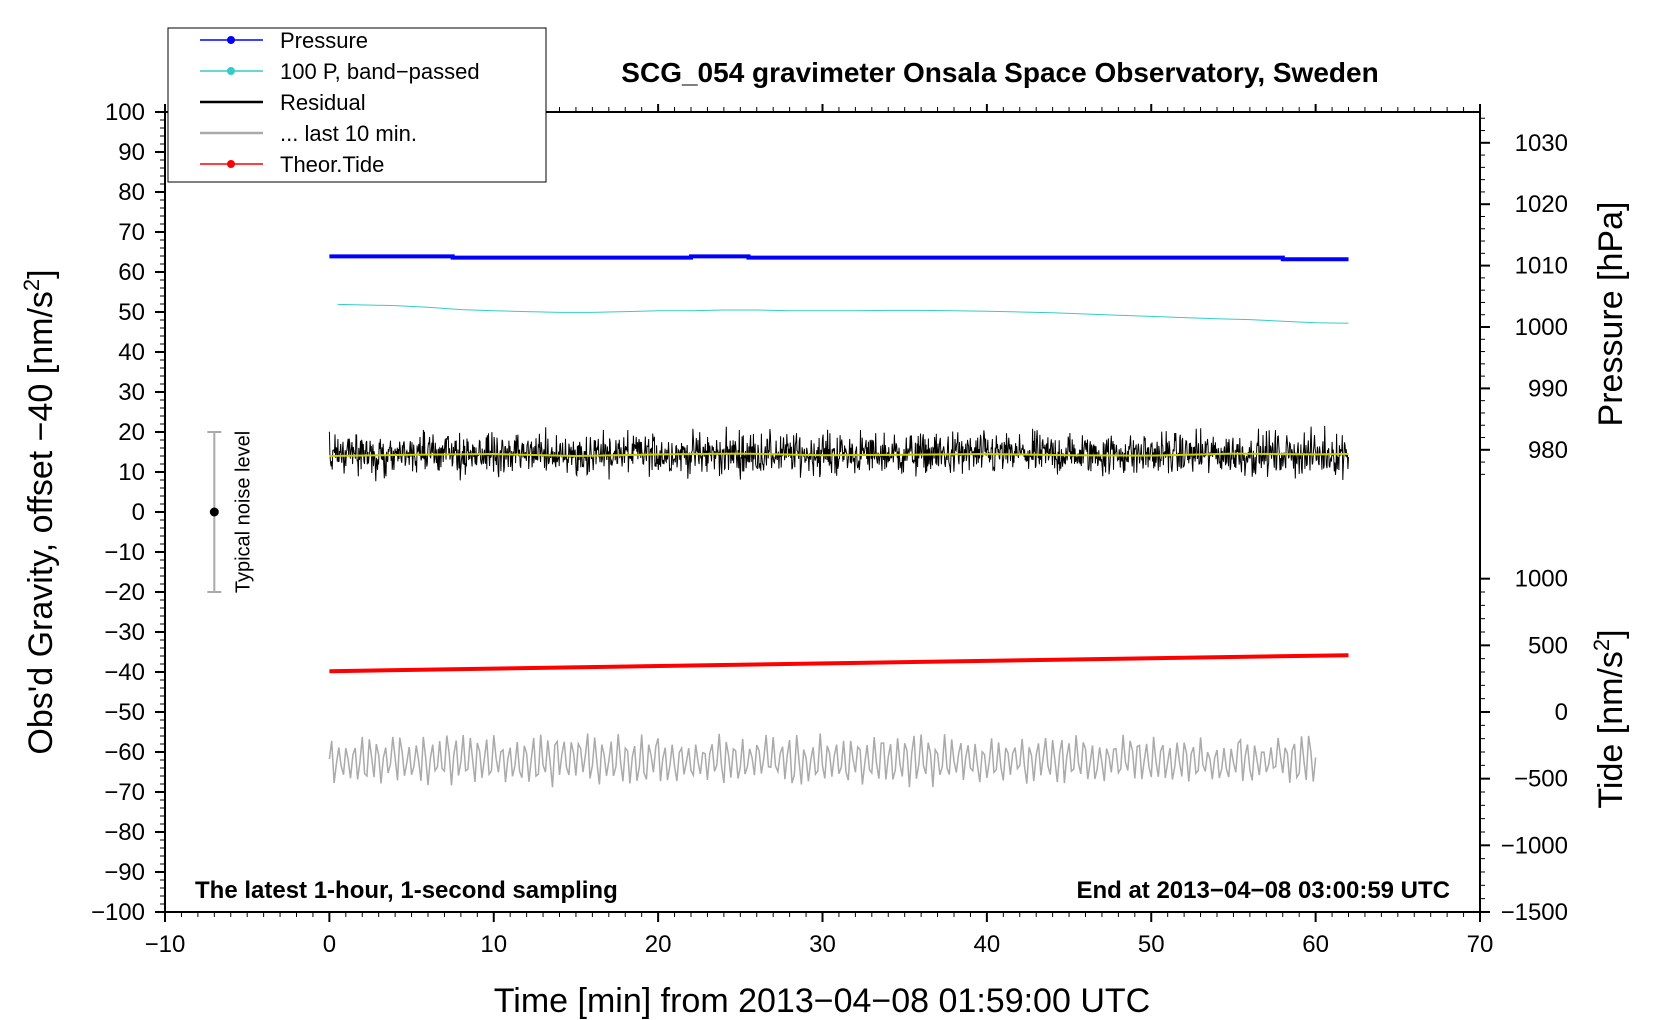  Describe the element at coordinates (822, 1001) in the screenshot. I see `x-axis-title: Time [min] from 2013−04−08 01:59:00 UTC` at that location.